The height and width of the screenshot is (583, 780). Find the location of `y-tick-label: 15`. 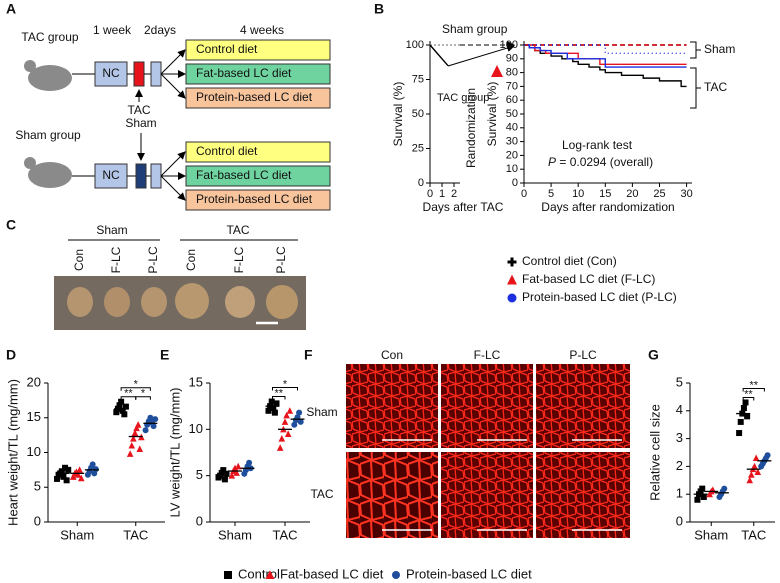

y-tick-label: 15 is located at coordinates (34, 416).